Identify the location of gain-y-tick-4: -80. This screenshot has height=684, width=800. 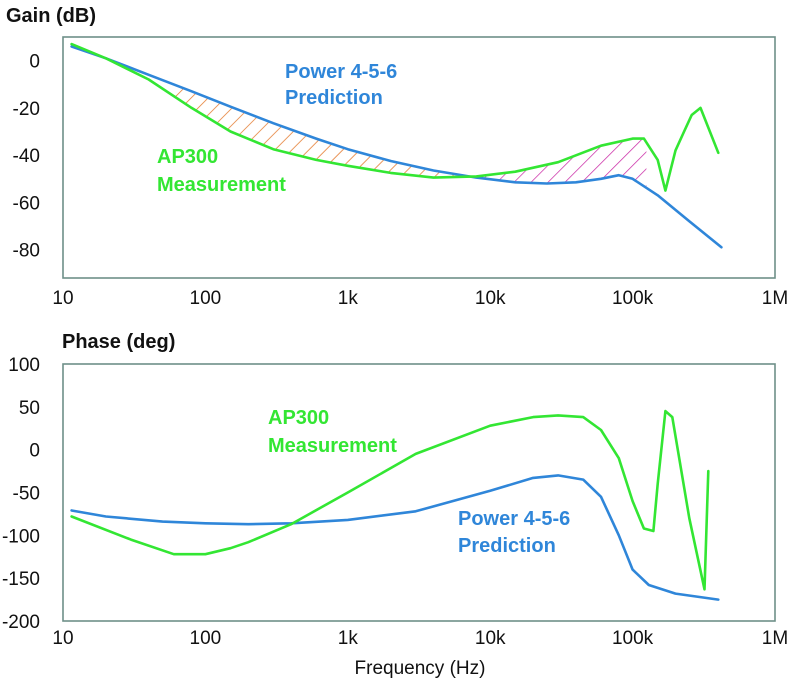
(26, 251).